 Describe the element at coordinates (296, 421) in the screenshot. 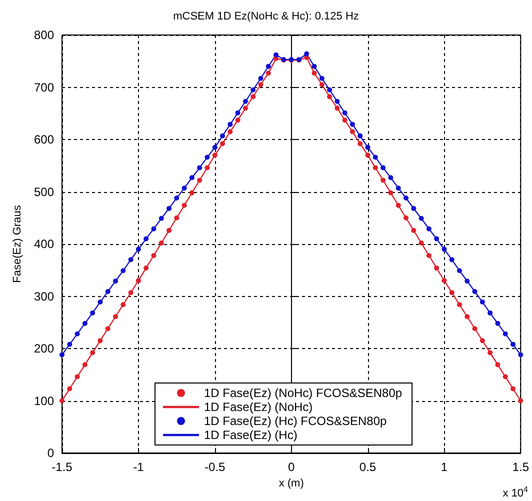

I see `legend-label: 1D Fase(Ez) (Hc) FCOS&SEN80p` at that location.